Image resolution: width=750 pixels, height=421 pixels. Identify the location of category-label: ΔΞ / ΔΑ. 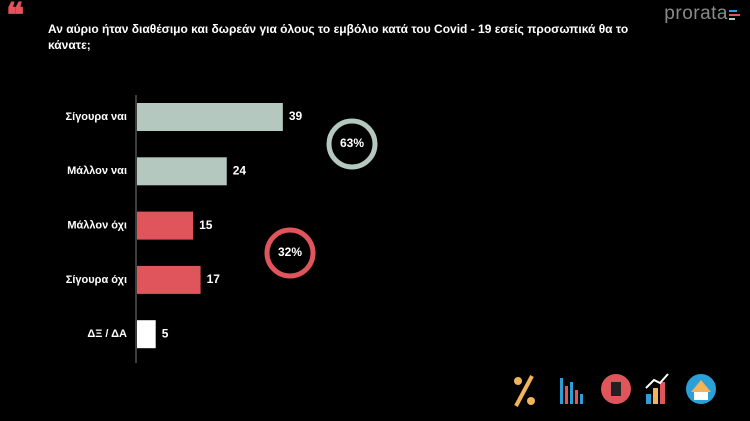
(107, 334).